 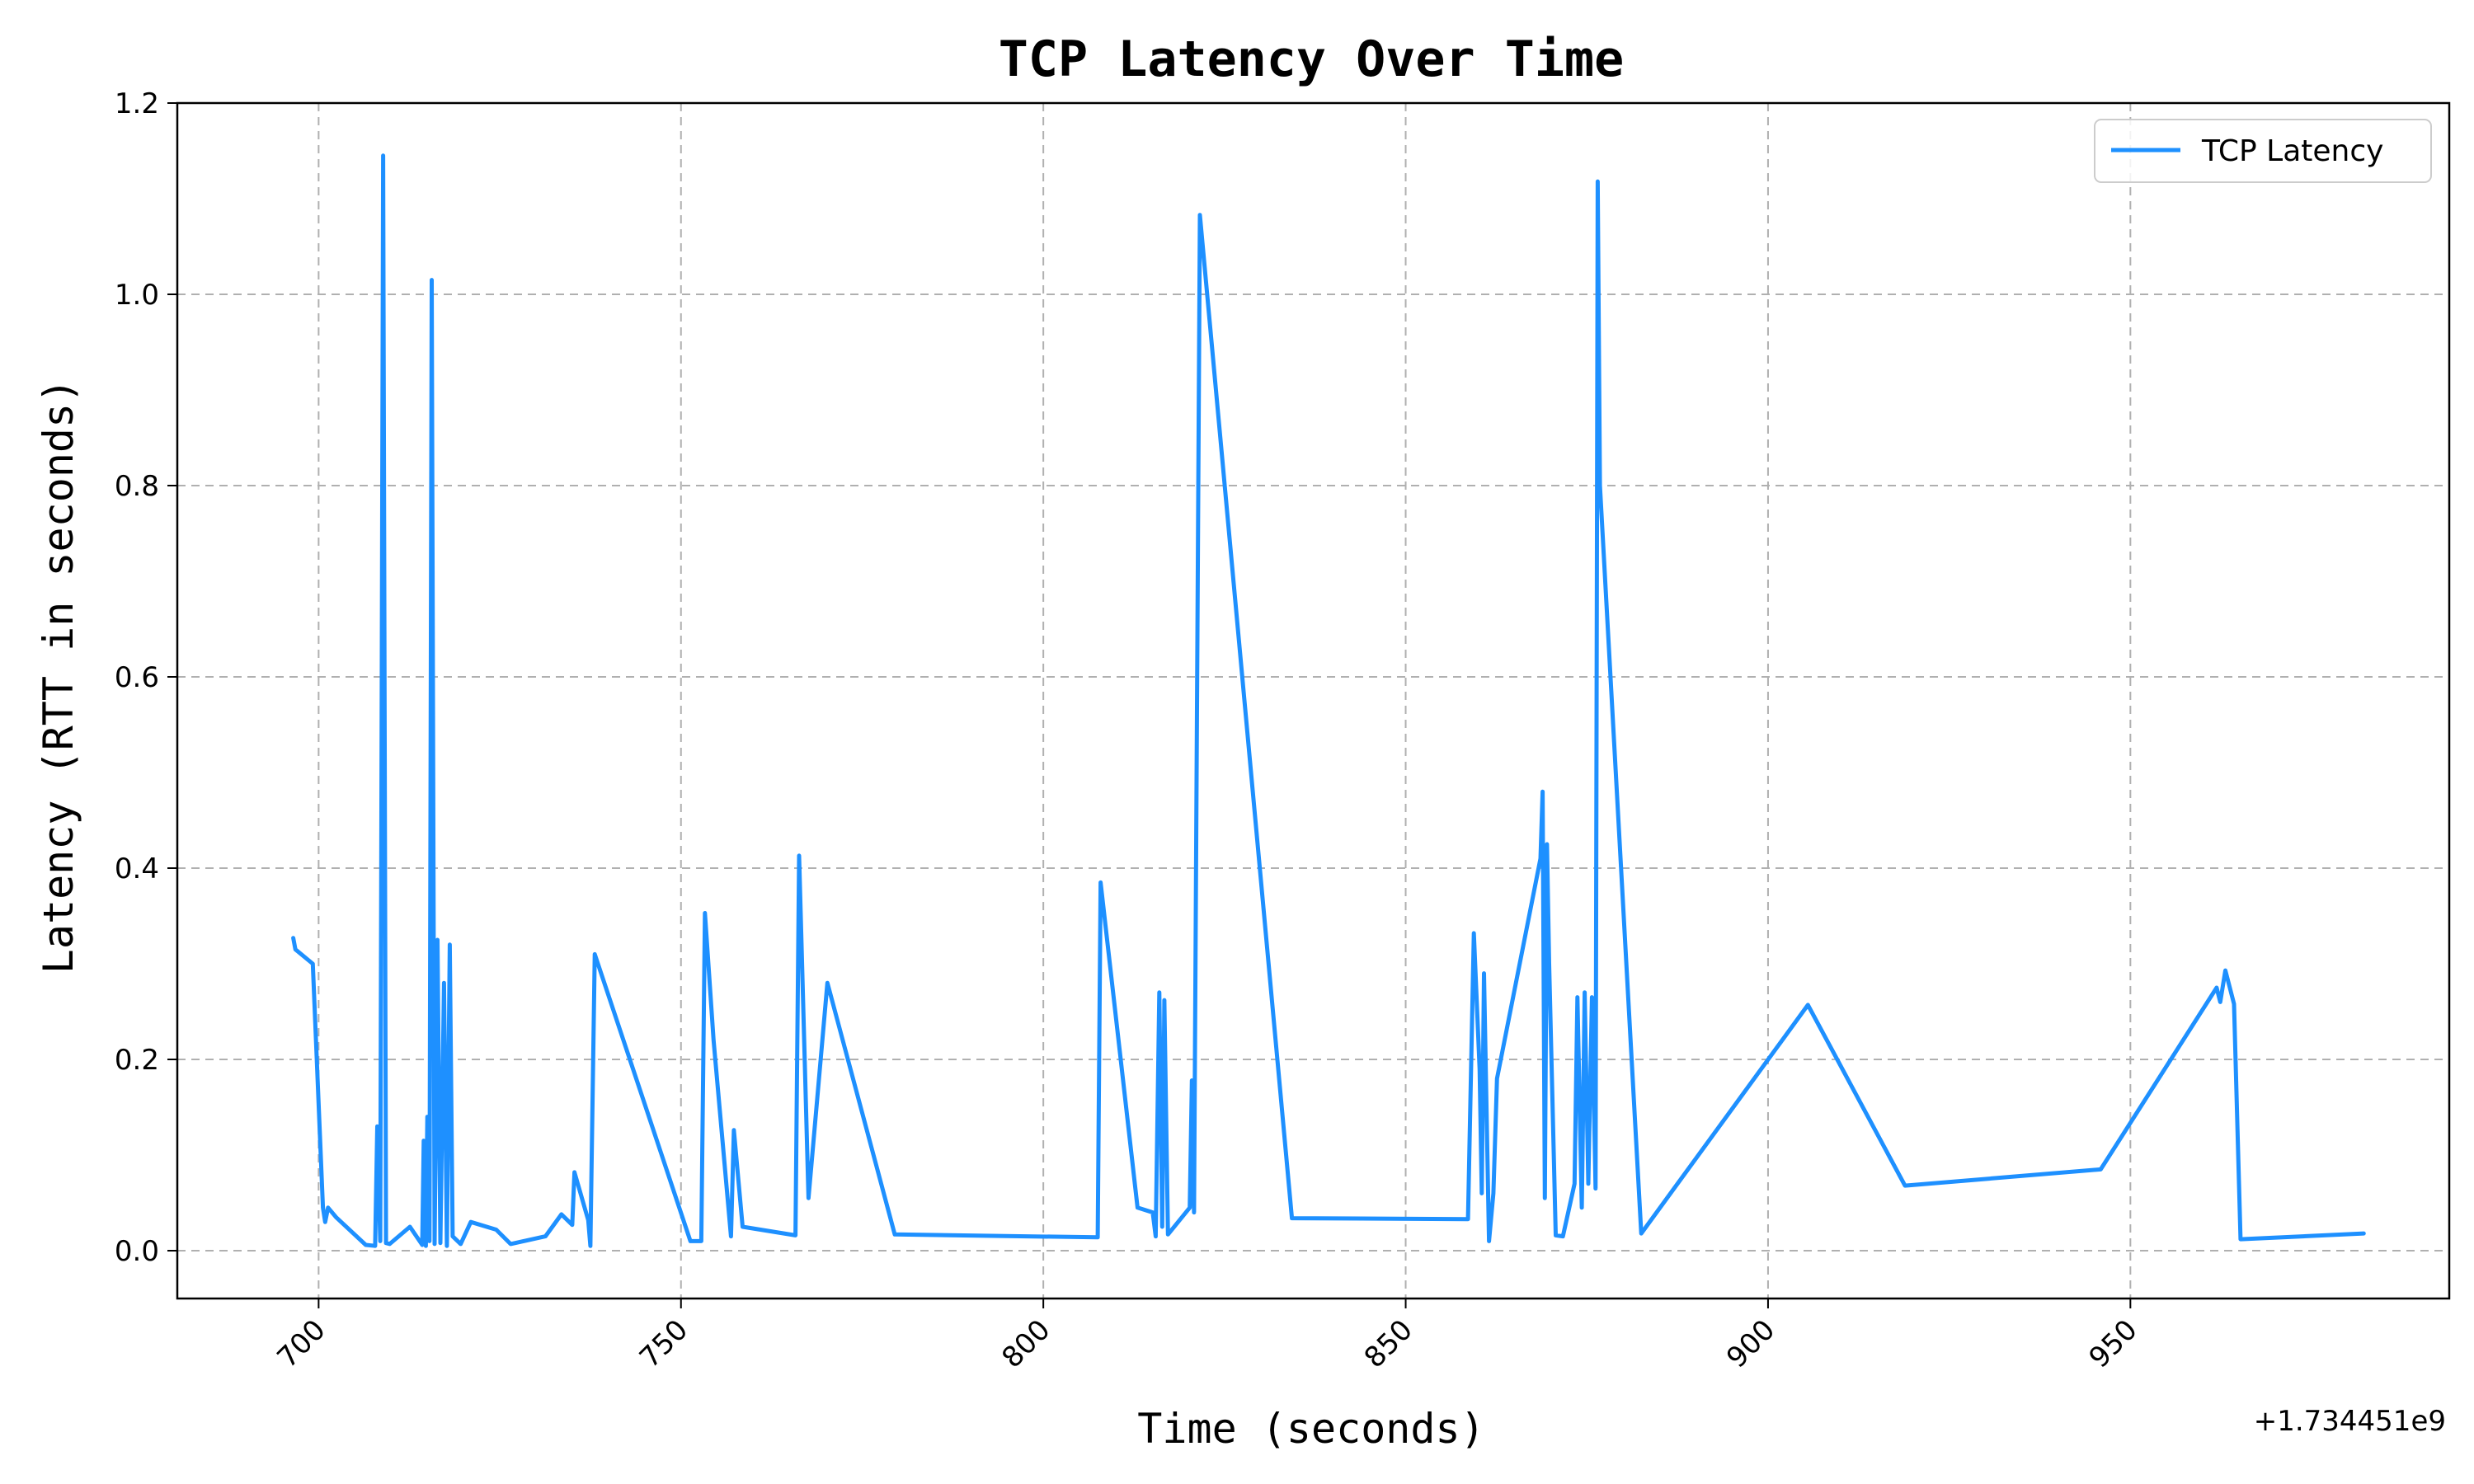 I want to click on y-tick-label: 0.4, so click(x=137, y=868).